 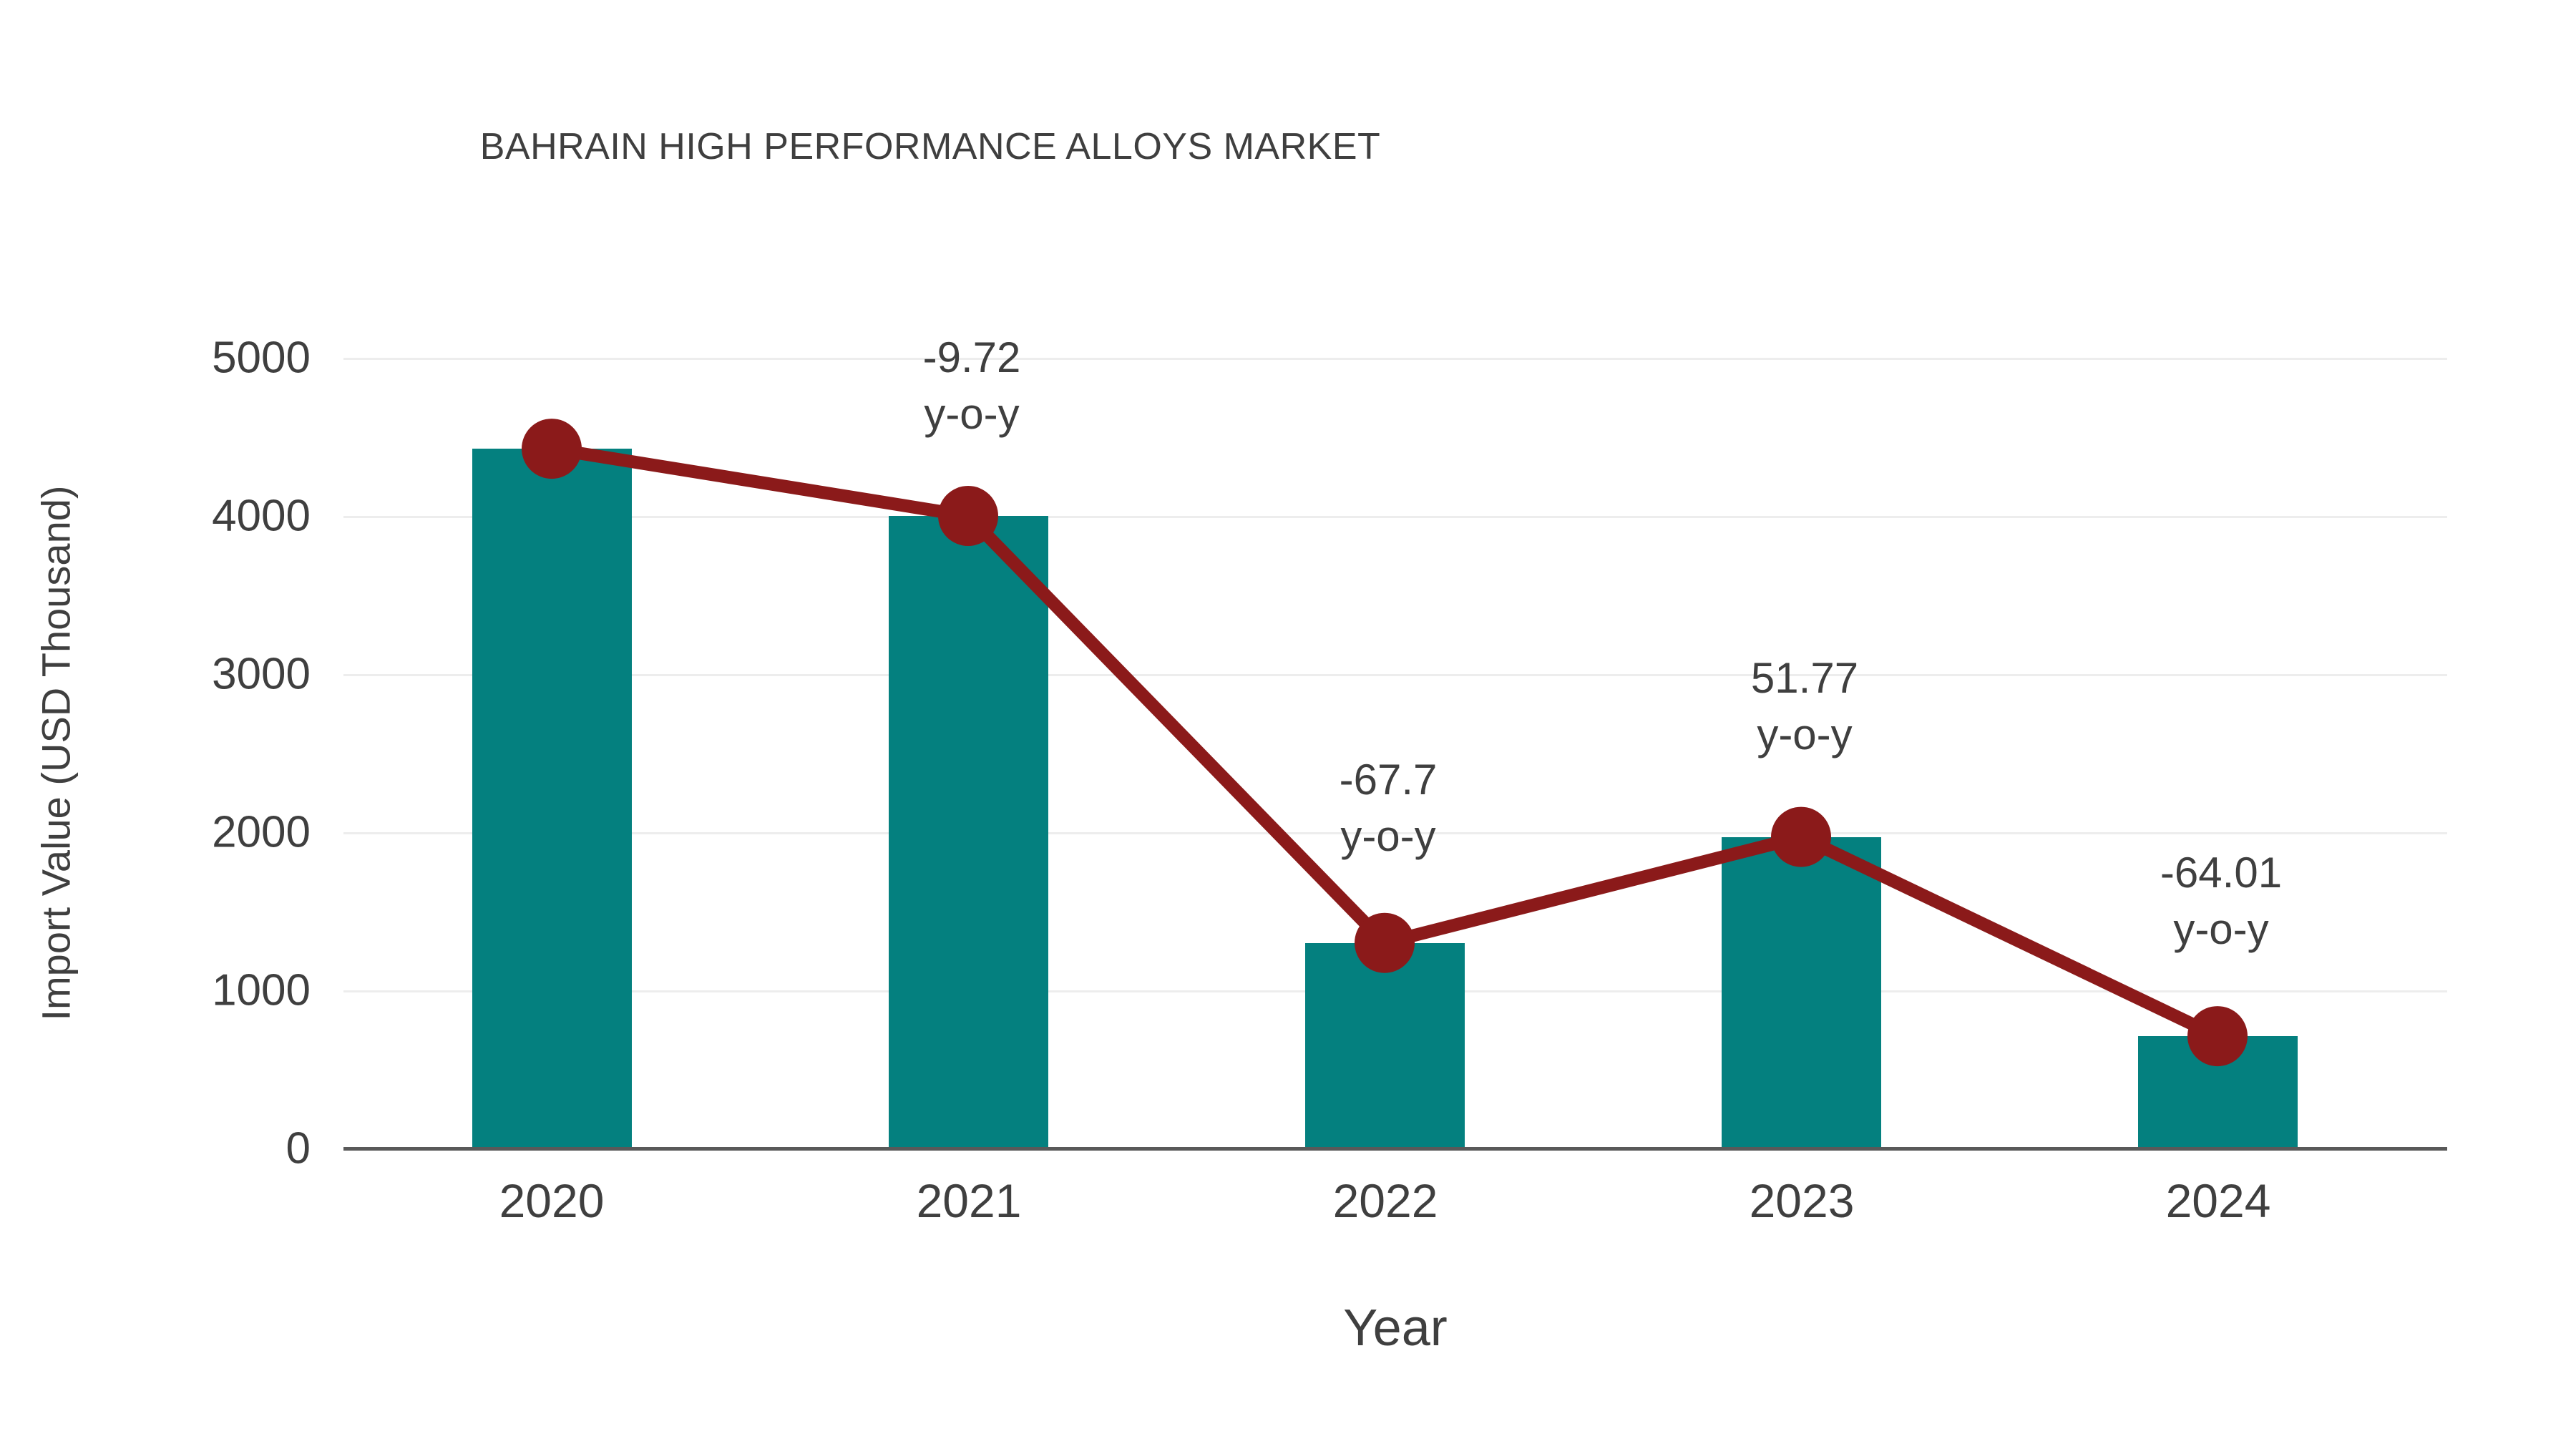 I want to click on annotation-2022: -67.7 y-o-y, so click(x=1389, y=807).